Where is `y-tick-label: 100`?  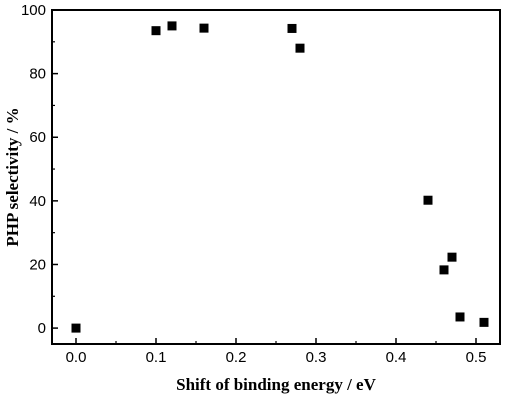 y-tick-label: 100 is located at coordinates (33, 10).